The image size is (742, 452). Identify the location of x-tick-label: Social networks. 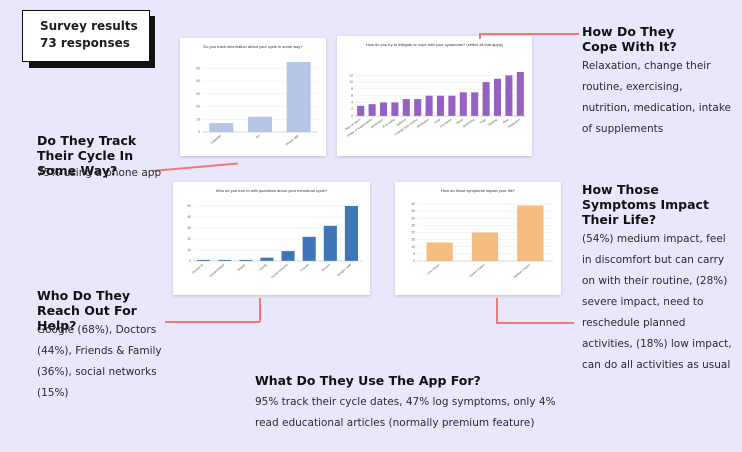
(279, 270).